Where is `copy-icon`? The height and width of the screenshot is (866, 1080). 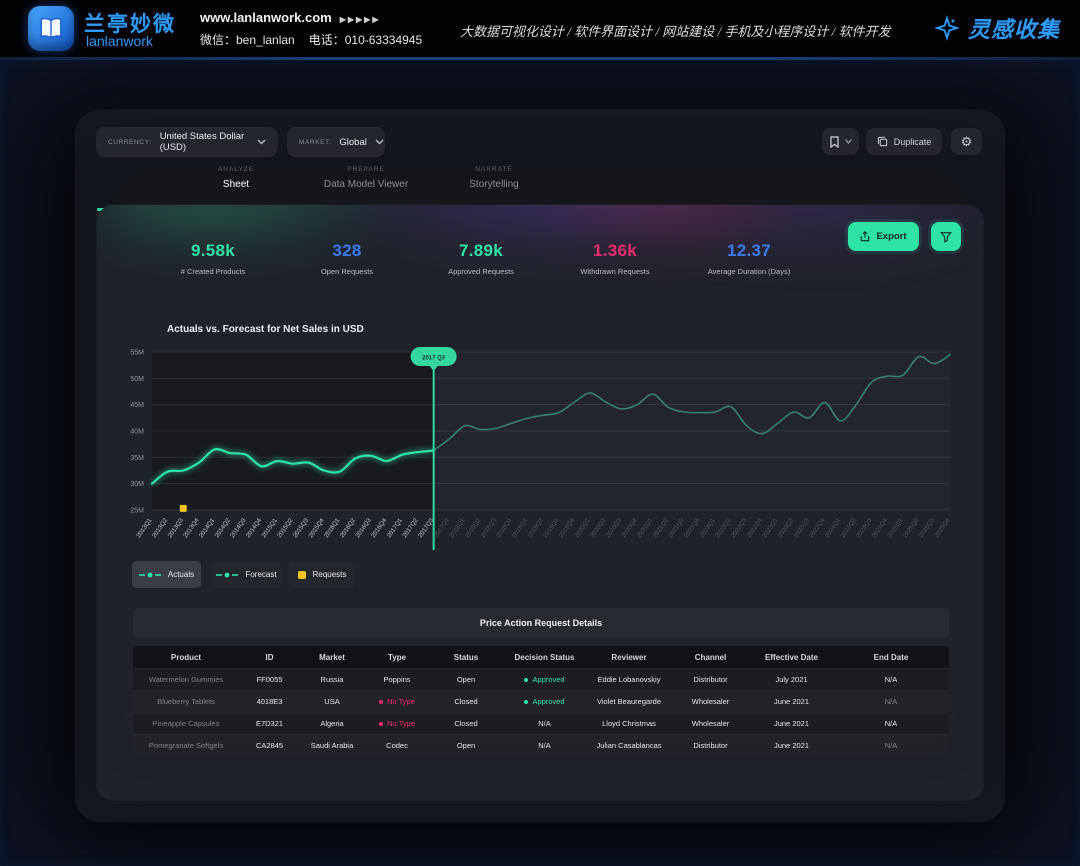 copy-icon is located at coordinates (882, 141).